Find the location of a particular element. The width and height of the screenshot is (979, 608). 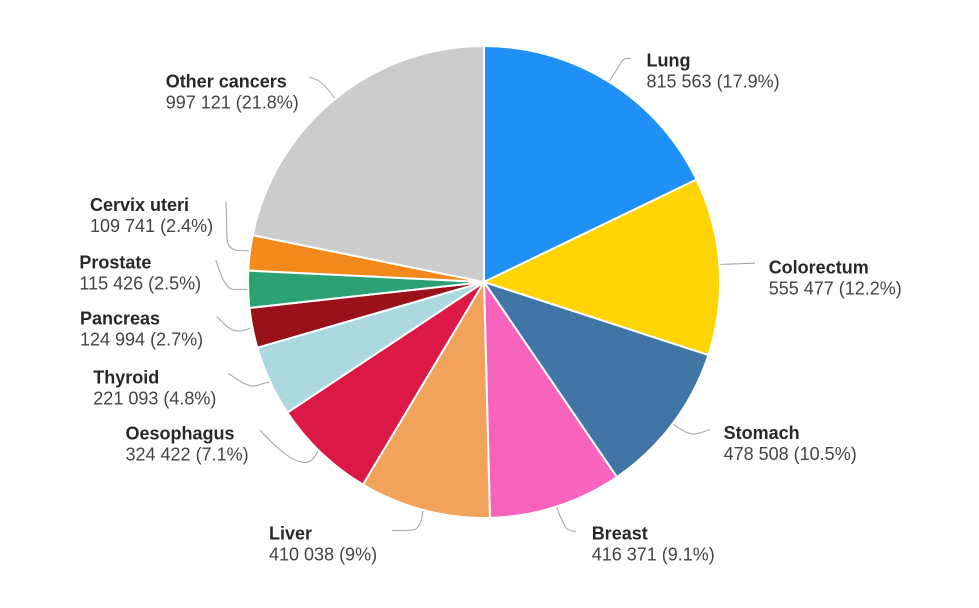

svg-text: 997 121 (21.8%) is located at coordinates (232, 102).